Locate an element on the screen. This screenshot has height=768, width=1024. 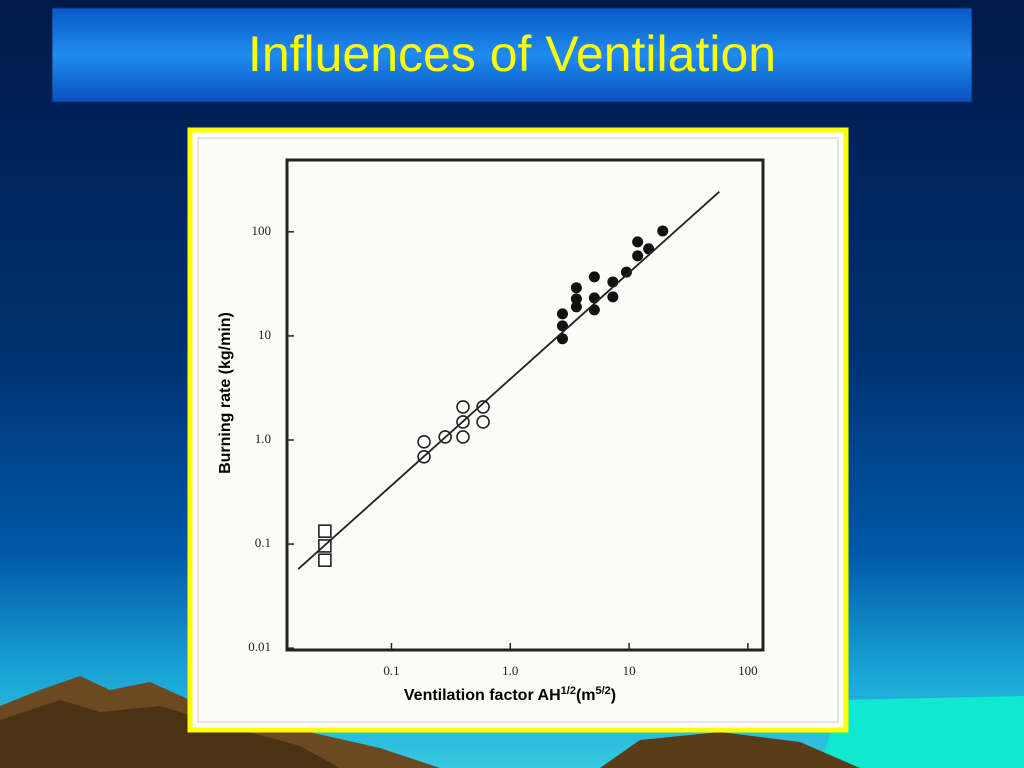
x-tick-label: 1.0 is located at coordinates (510, 670).